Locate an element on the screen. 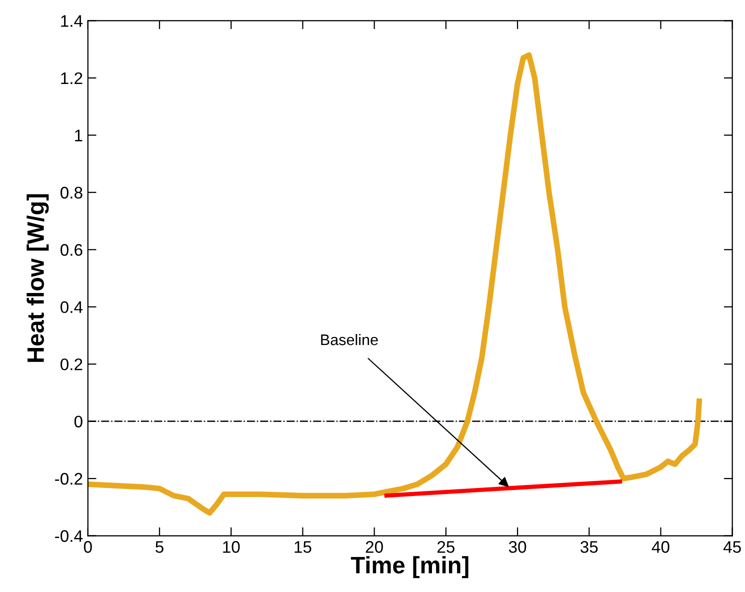  x-axis-title: Time [min] is located at coordinates (409, 567).